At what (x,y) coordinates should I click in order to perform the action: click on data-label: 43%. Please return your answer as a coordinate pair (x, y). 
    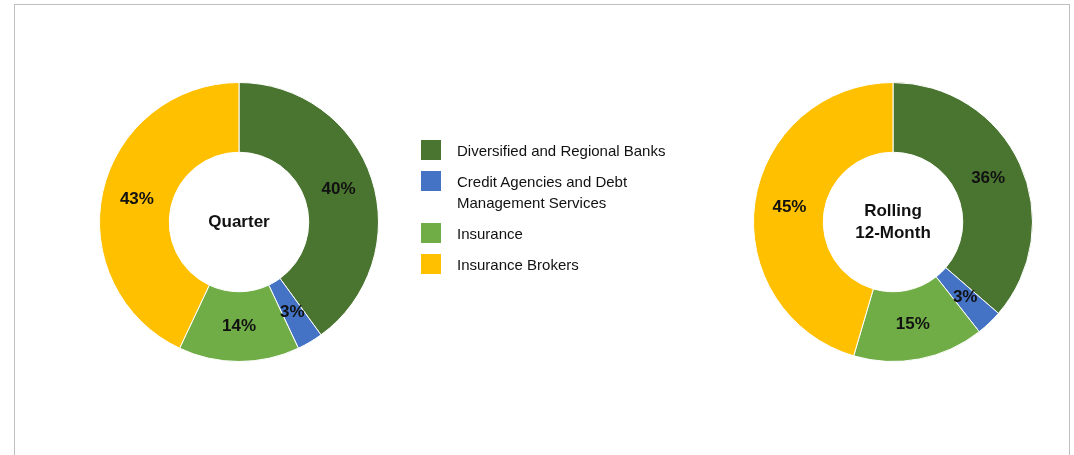
    Looking at the image, I should click on (136, 198).